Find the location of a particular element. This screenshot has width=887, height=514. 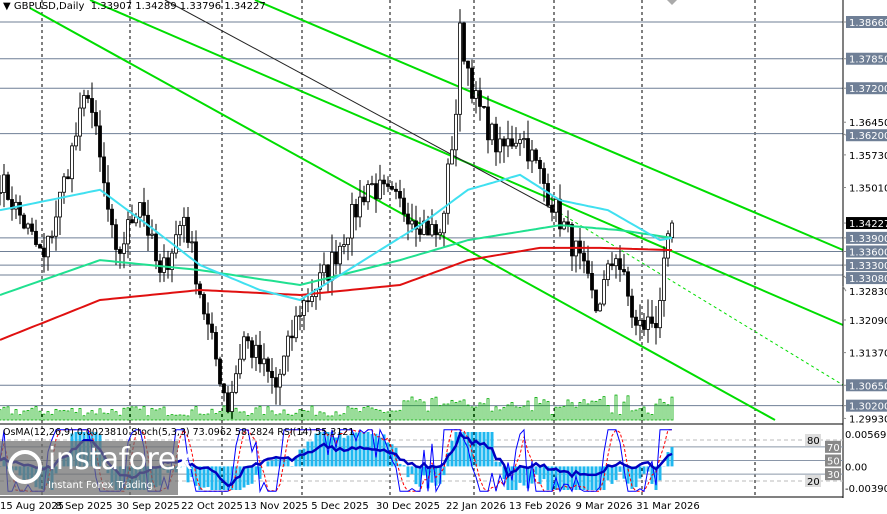

stoch-level-label: 70 is located at coordinates (833, 448).